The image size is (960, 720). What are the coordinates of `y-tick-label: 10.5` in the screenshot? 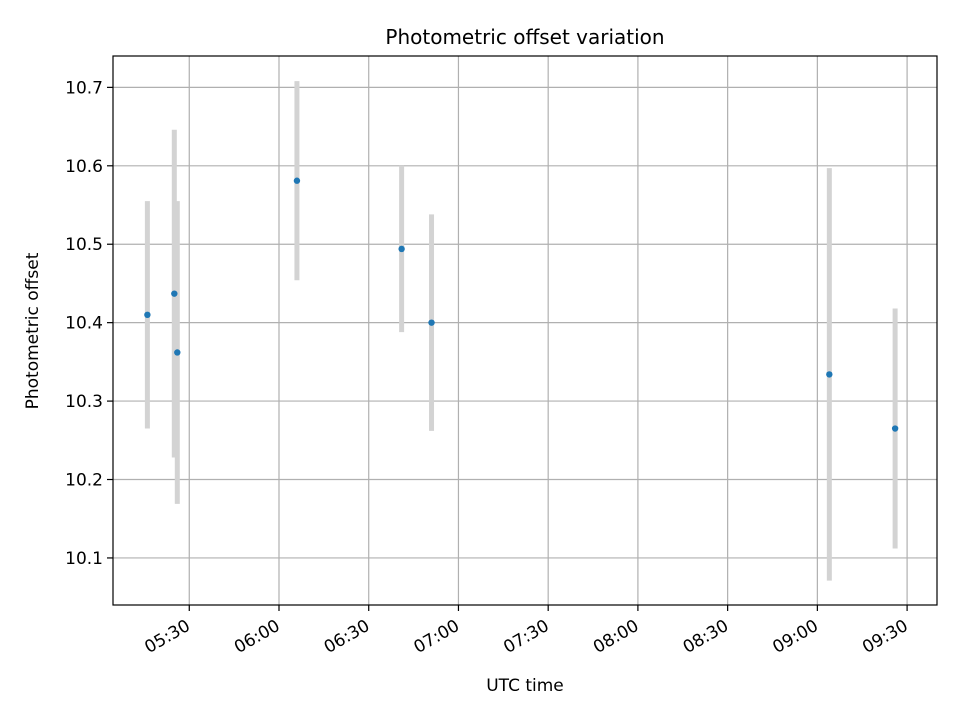 It's located at (84, 245).